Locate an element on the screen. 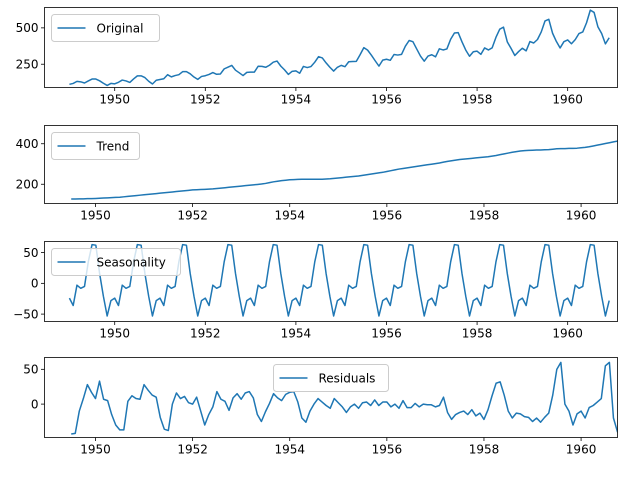 The height and width of the screenshot is (478, 624). residuals-x-tick-label: 1952 is located at coordinates (192, 450).